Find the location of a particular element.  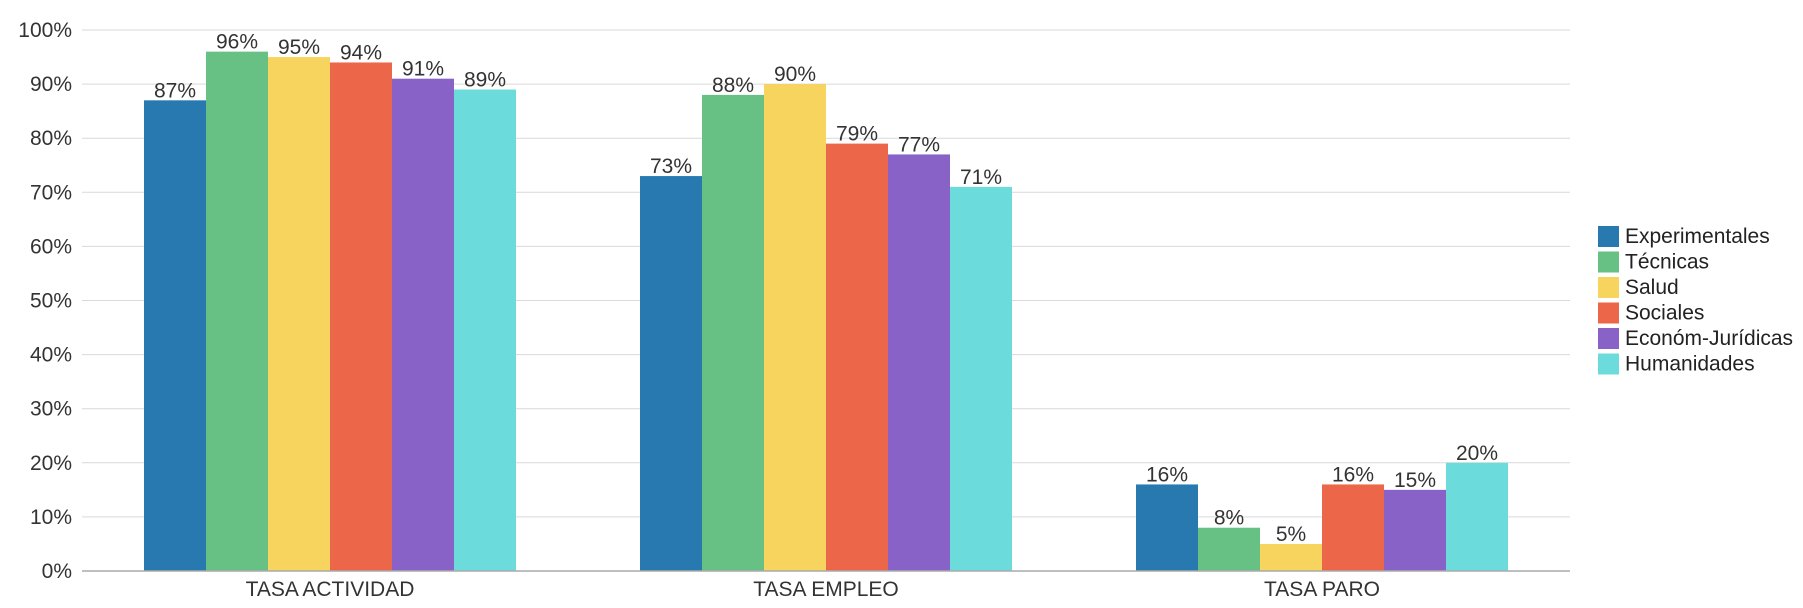

y-tick-label: 90% is located at coordinates (51, 84).